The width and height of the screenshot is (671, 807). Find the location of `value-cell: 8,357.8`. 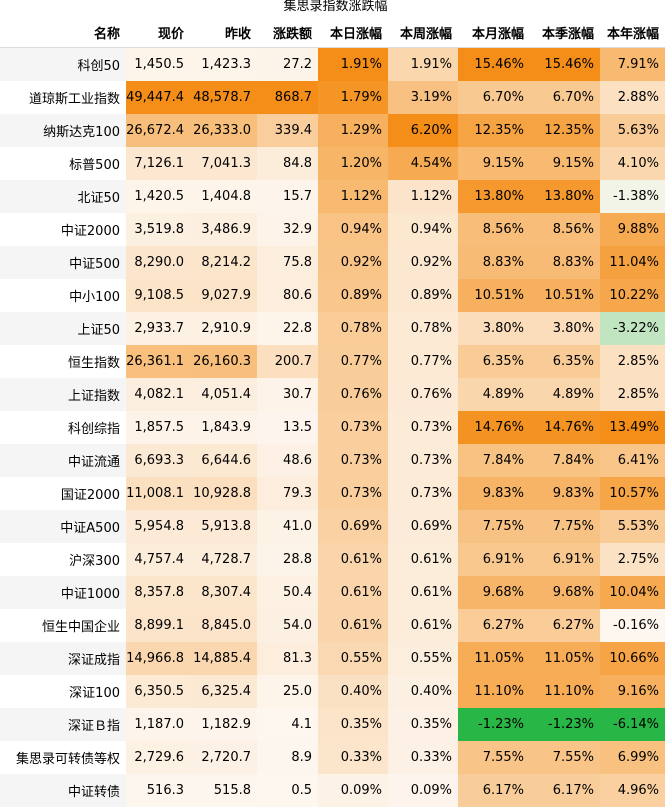

value-cell: 8,357.8 is located at coordinates (158, 592).